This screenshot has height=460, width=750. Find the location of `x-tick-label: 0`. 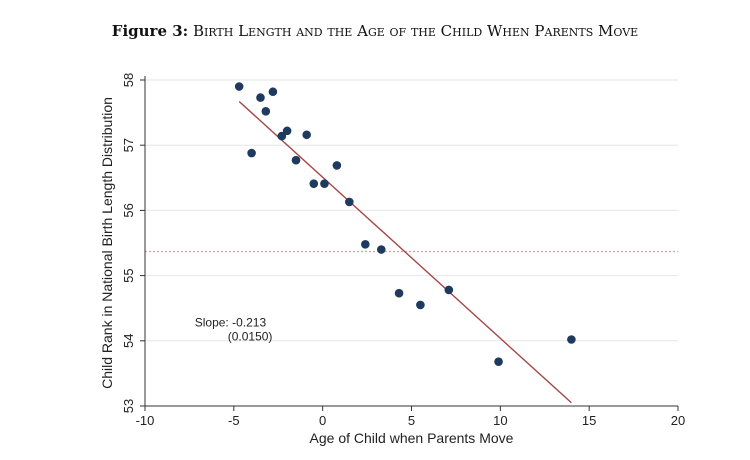

x-tick-label: 0 is located at coordinates (322, 420).